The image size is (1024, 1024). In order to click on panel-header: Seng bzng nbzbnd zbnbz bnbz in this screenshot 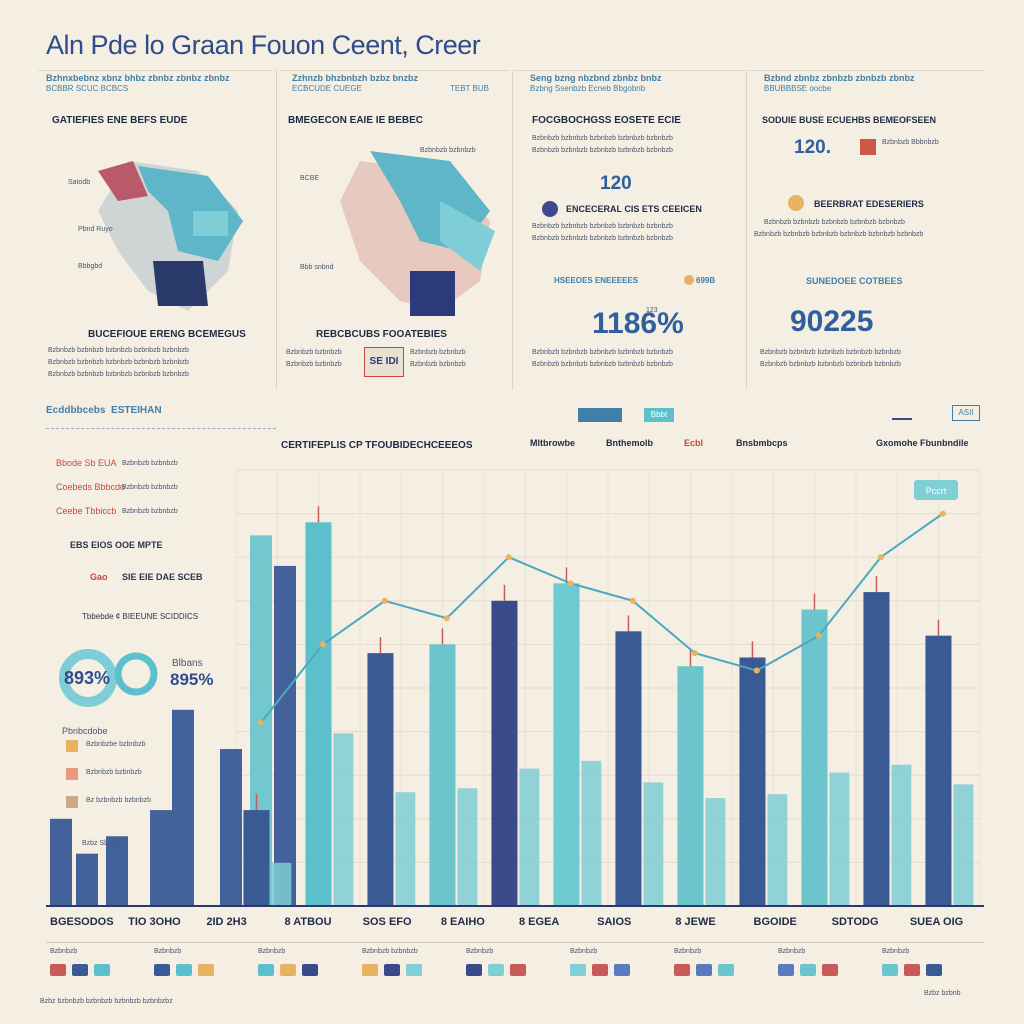, I will do `click(596, 78)`.